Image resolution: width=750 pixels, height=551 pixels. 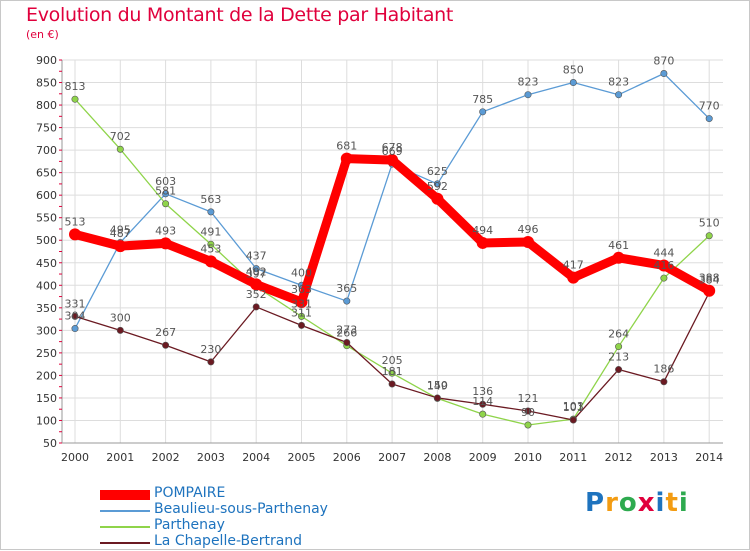 I want to click on data-label: 493, so click(x=165, y=230).